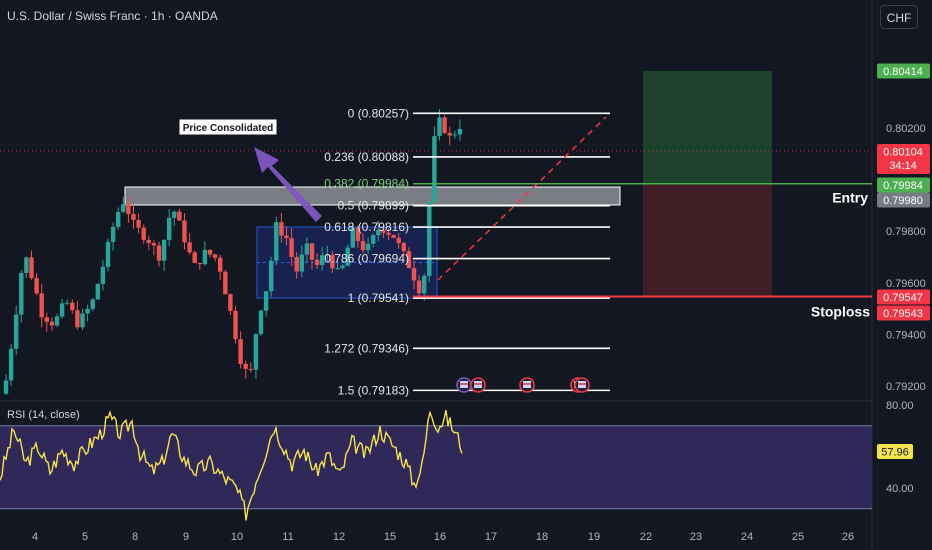 The image size is (932, 550). I want to click on price-tag-4: 0.79547, so click(903, 298).